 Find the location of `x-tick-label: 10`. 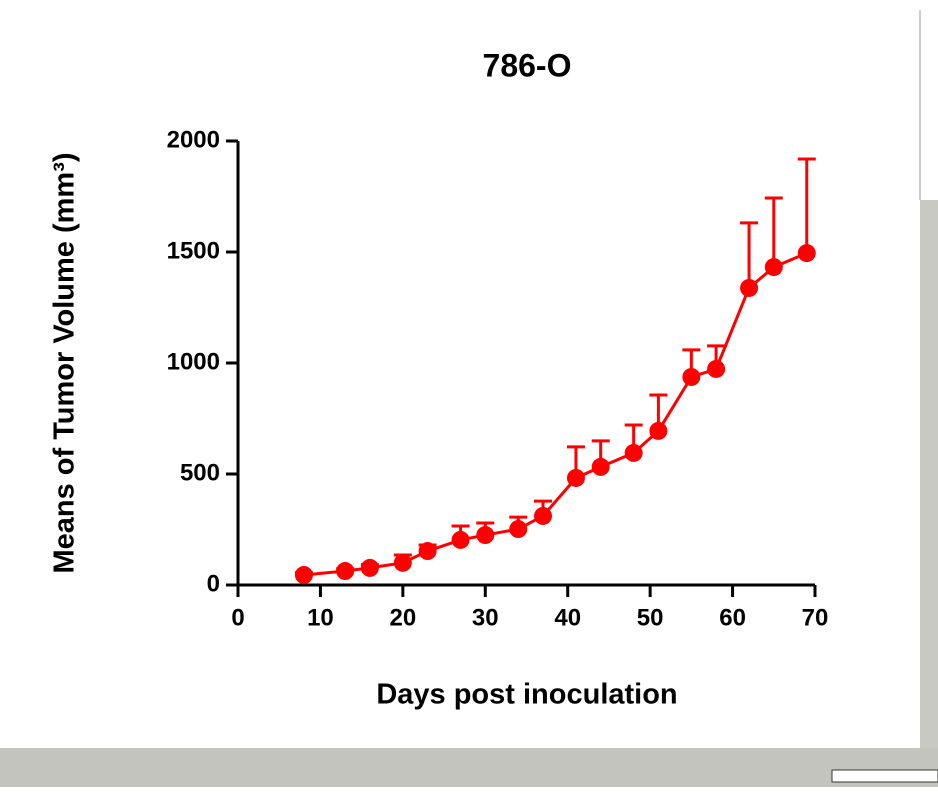

x-tick-label: 10 is located at coordinates (320, 617).